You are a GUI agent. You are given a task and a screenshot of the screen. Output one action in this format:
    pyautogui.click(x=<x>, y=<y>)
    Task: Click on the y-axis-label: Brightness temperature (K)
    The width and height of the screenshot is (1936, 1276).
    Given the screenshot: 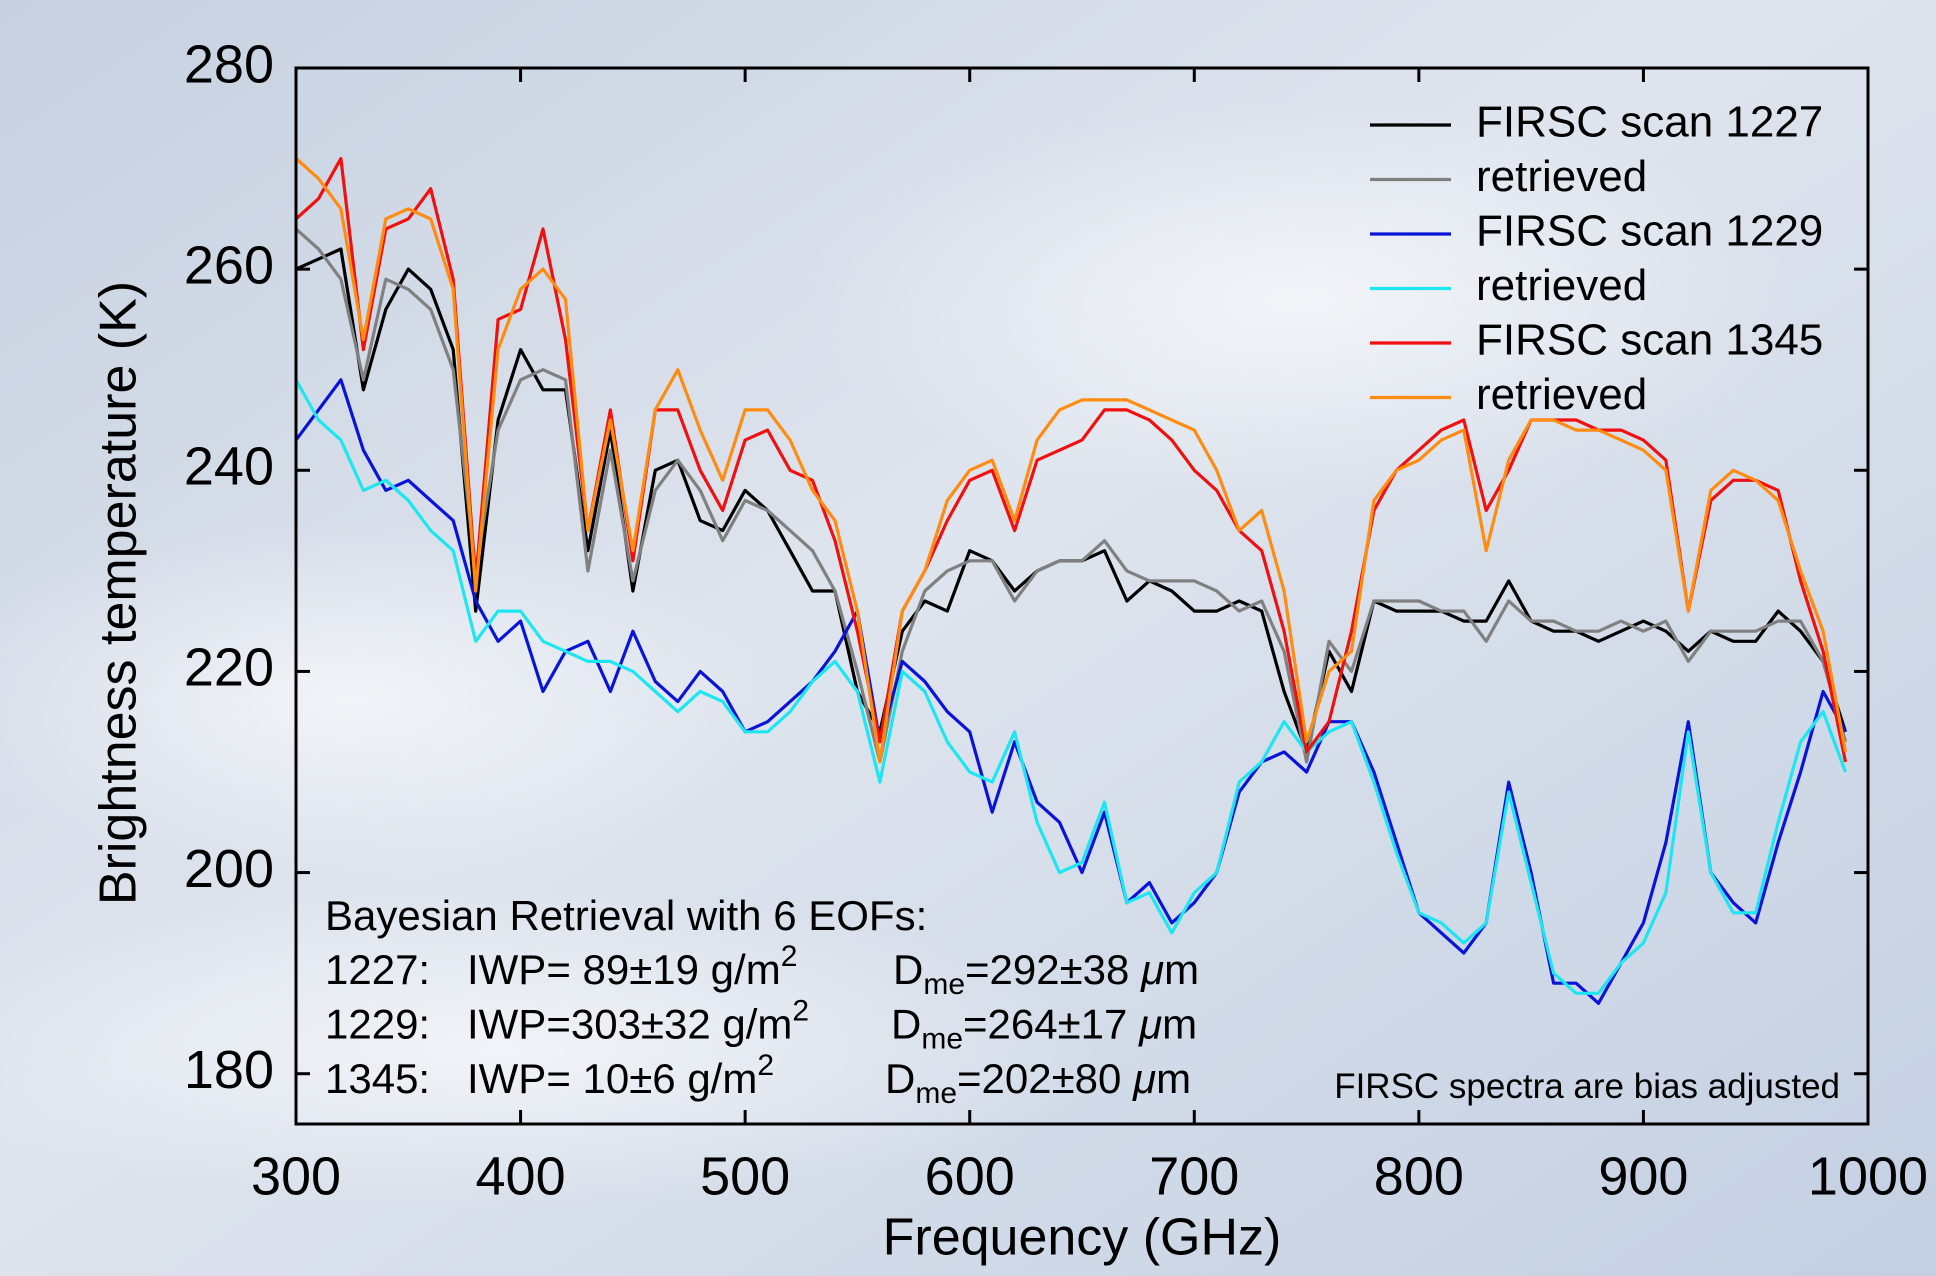 What is the action you would take?
    pyautogui.click(x=119, y=593)
    